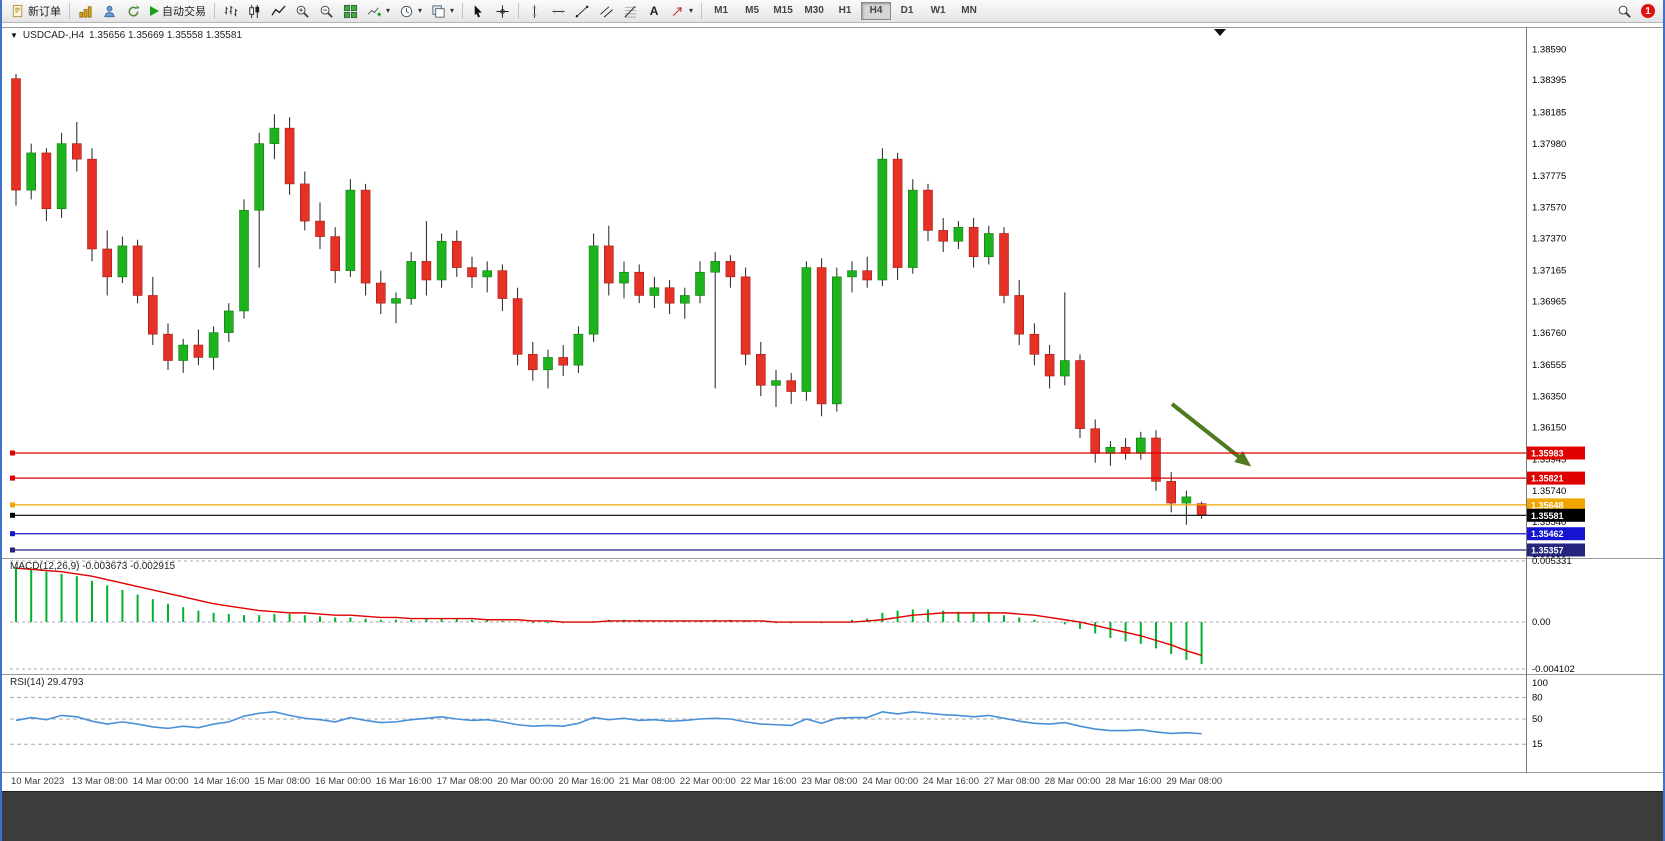 This screenshot has width=1665, height=841. Describe the element at coordinates (1194, 781) in the screenshot. I see `svg-text: 29 Mar 08:00` at that location.